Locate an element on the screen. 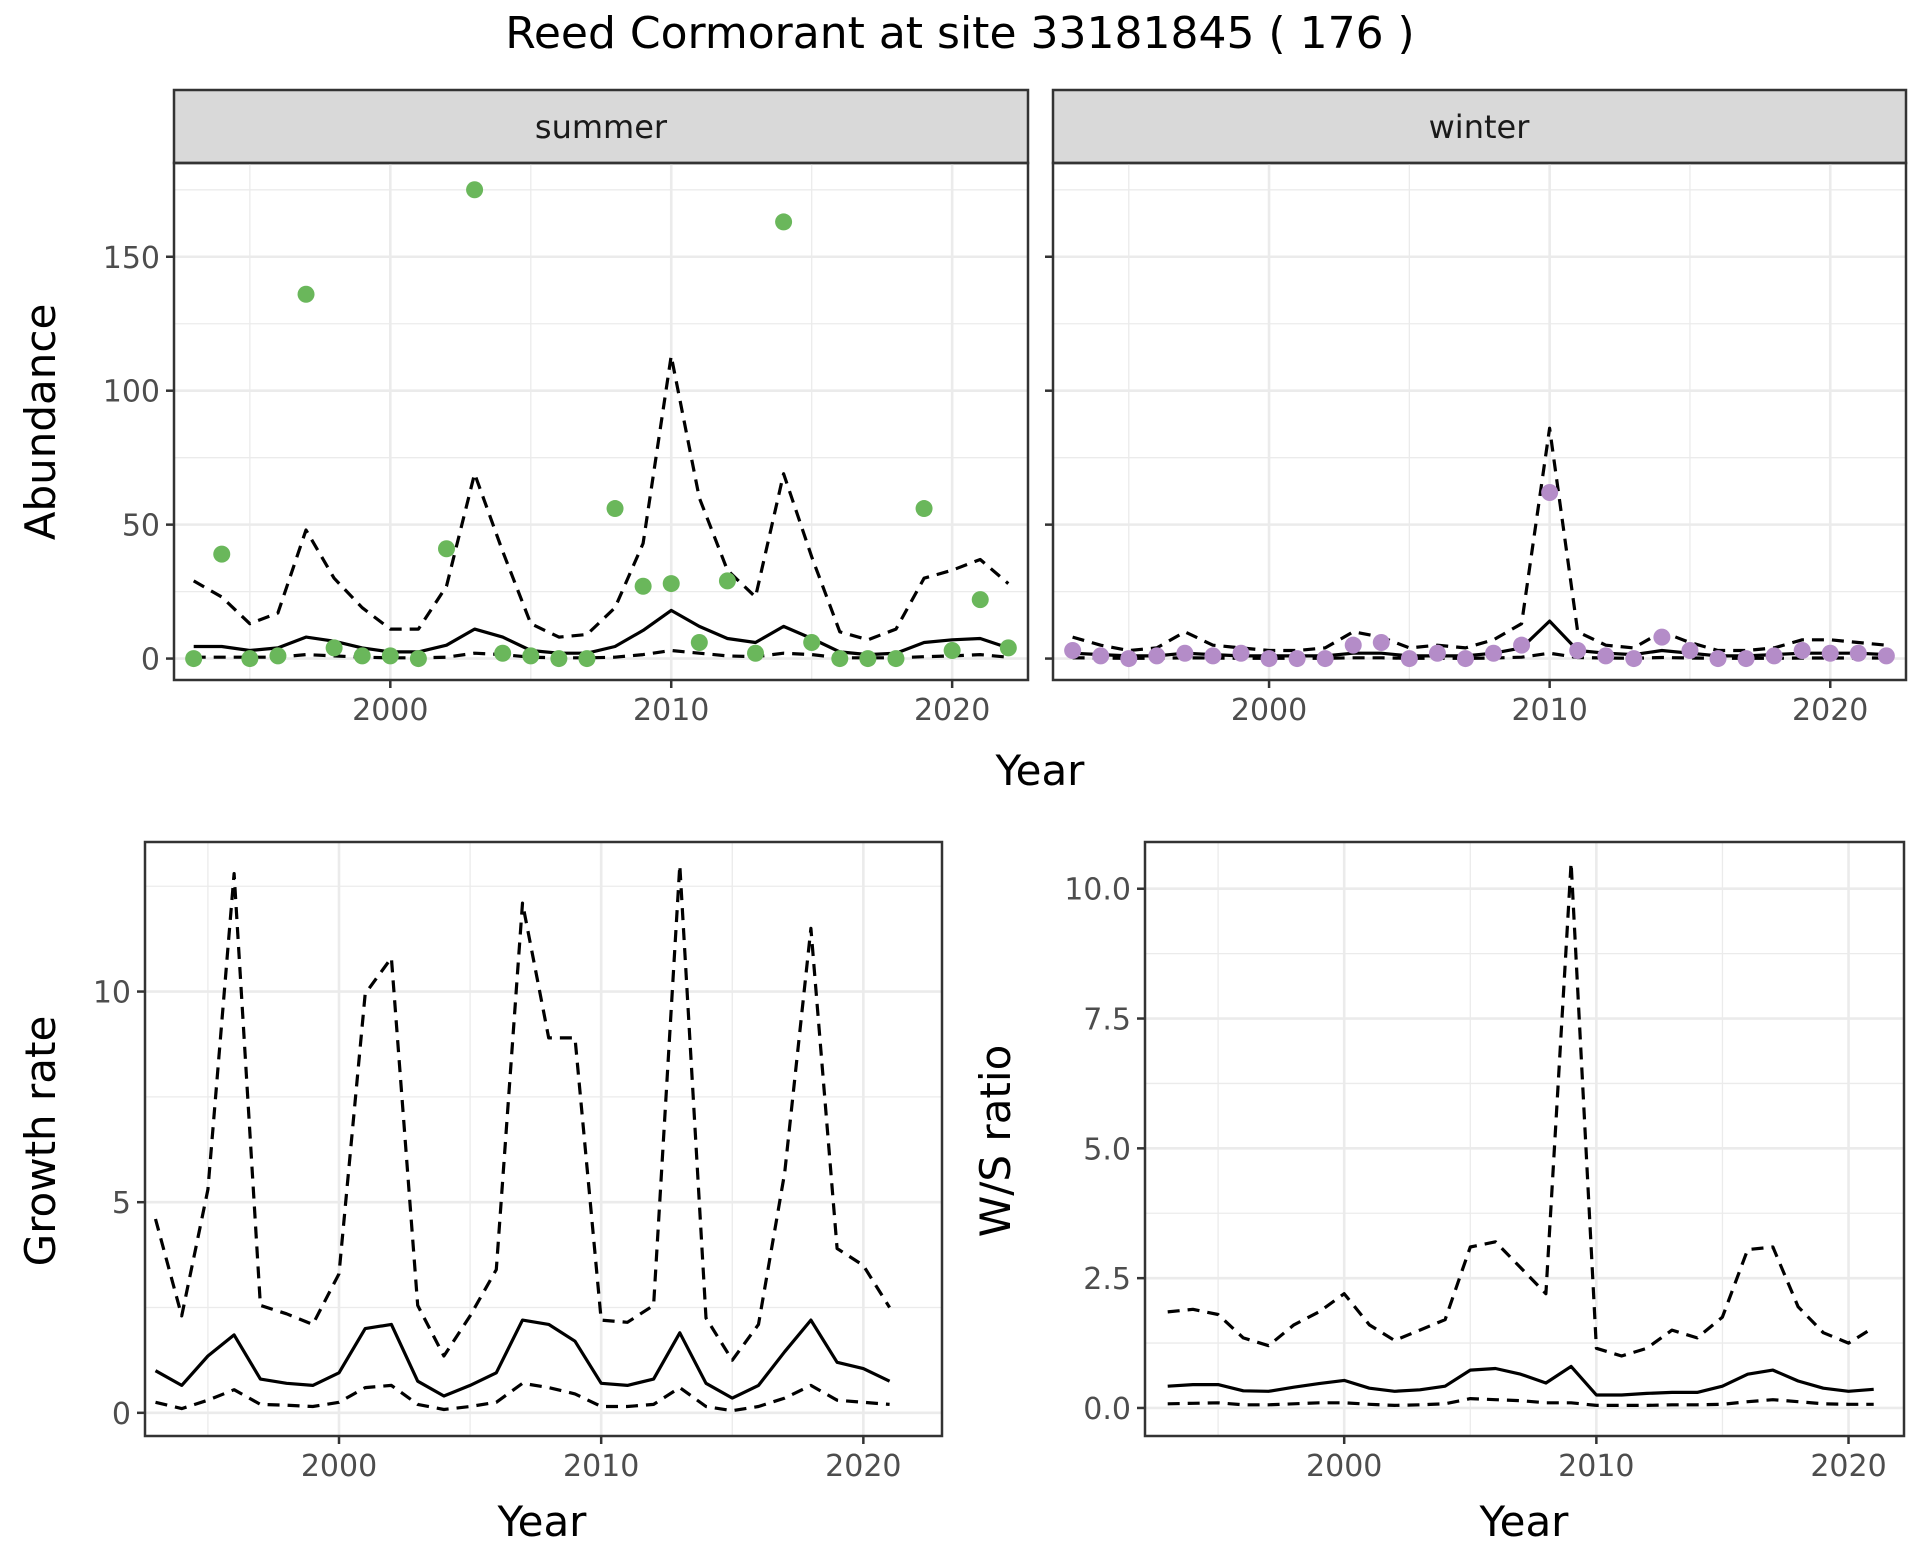  summer-y-tick-label: 100 is located at coordinates (131, 392).